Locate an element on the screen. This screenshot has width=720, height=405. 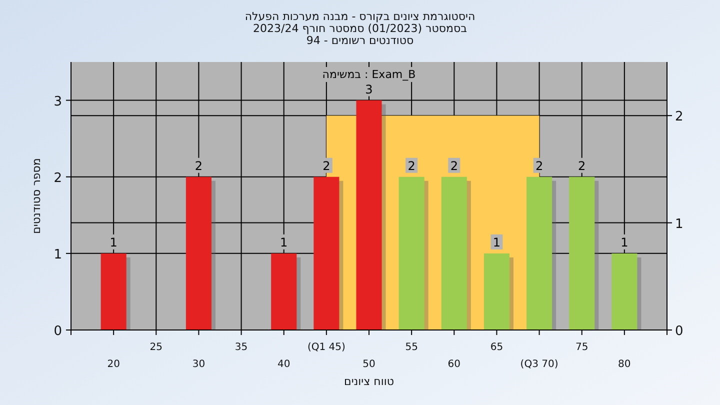
y-tick-label: 1 is located at coordinates (58, 254).